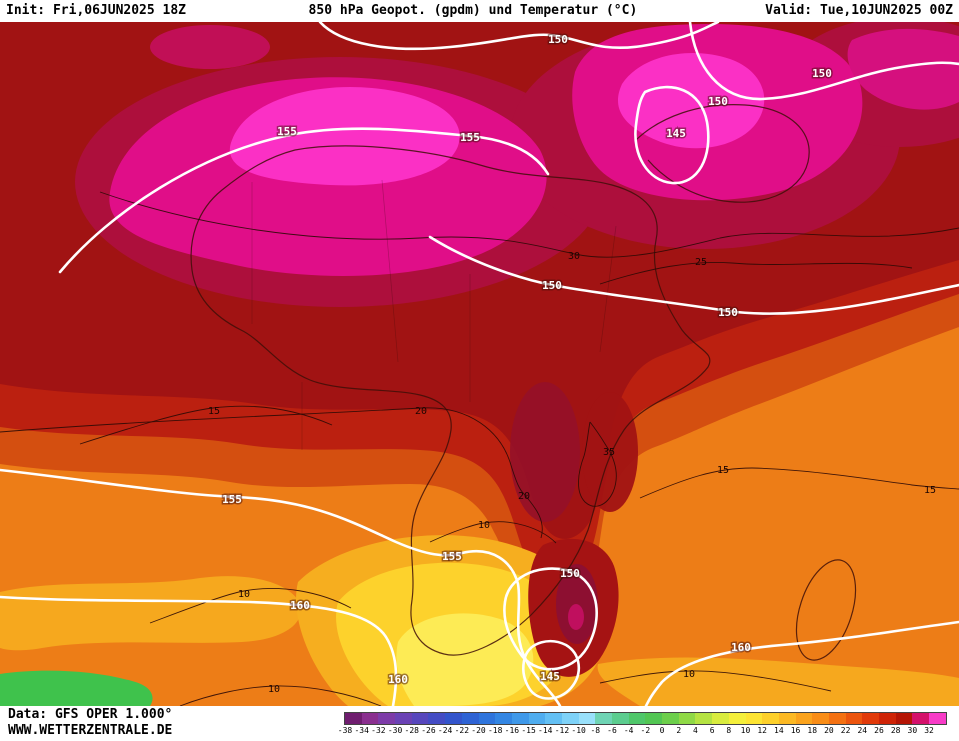  I want to click on geo-contour-150-center, so click(693, 275).